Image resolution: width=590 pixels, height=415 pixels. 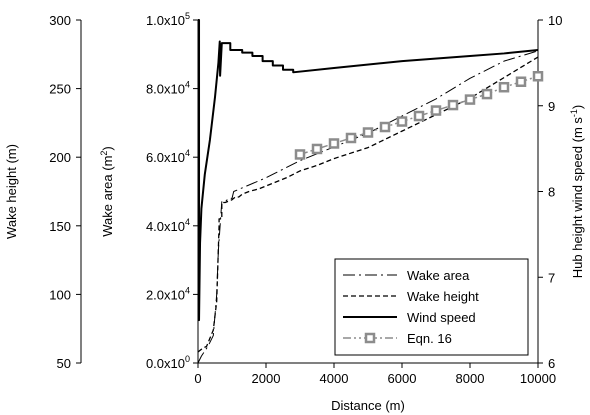 What do you see at coordinates (368, 405) in the screenshot?
I see `x-axis-label: Distance (m)` at bounding box center [368, 405].